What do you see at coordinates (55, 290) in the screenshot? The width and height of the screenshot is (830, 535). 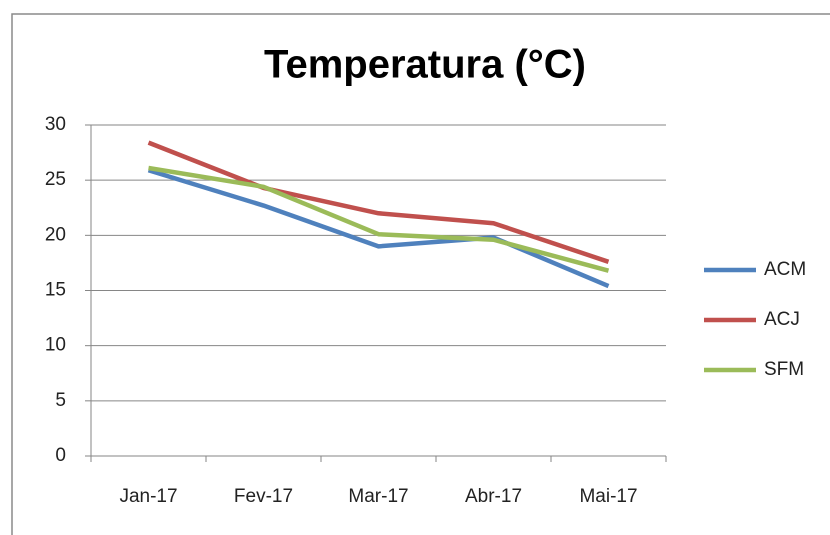 I see `y-tick-label: 15` at bounding box center [55, 290].